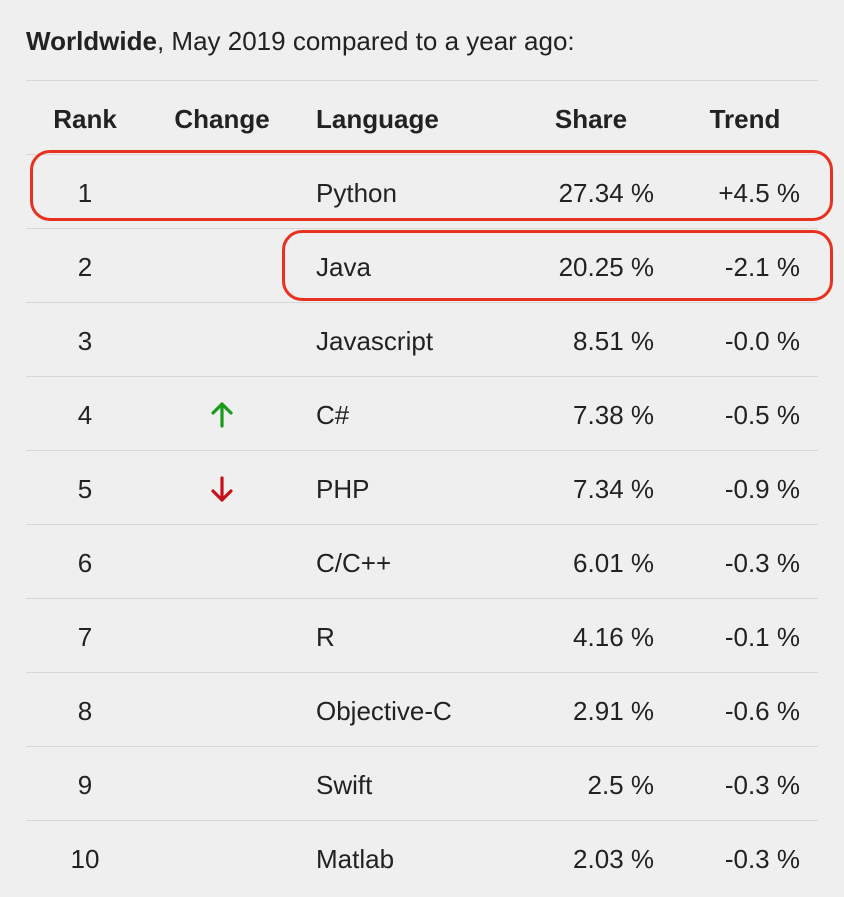 The image size is (844, 897). Describe the element at coordinates (762, 711) in the screenshot. I see `trend-cell: -0.6 %` at that location.